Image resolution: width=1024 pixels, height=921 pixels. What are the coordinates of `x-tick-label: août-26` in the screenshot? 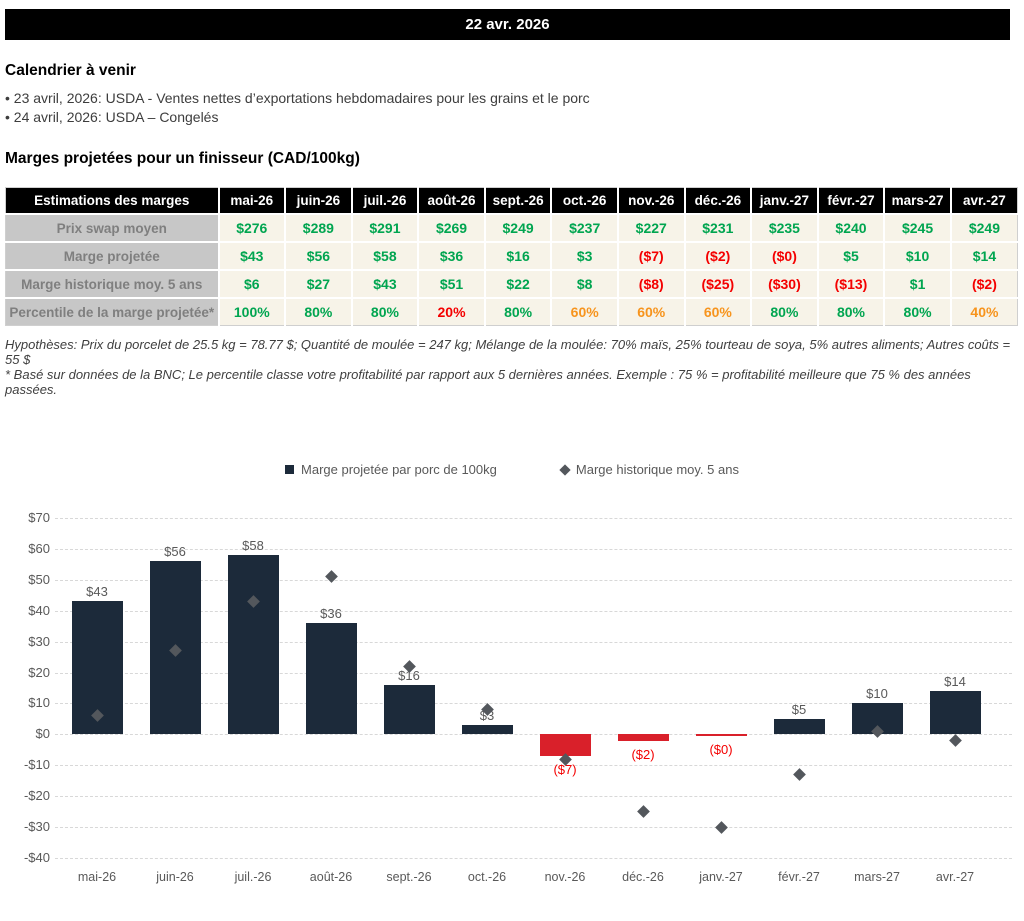 It's located at (331, 877).